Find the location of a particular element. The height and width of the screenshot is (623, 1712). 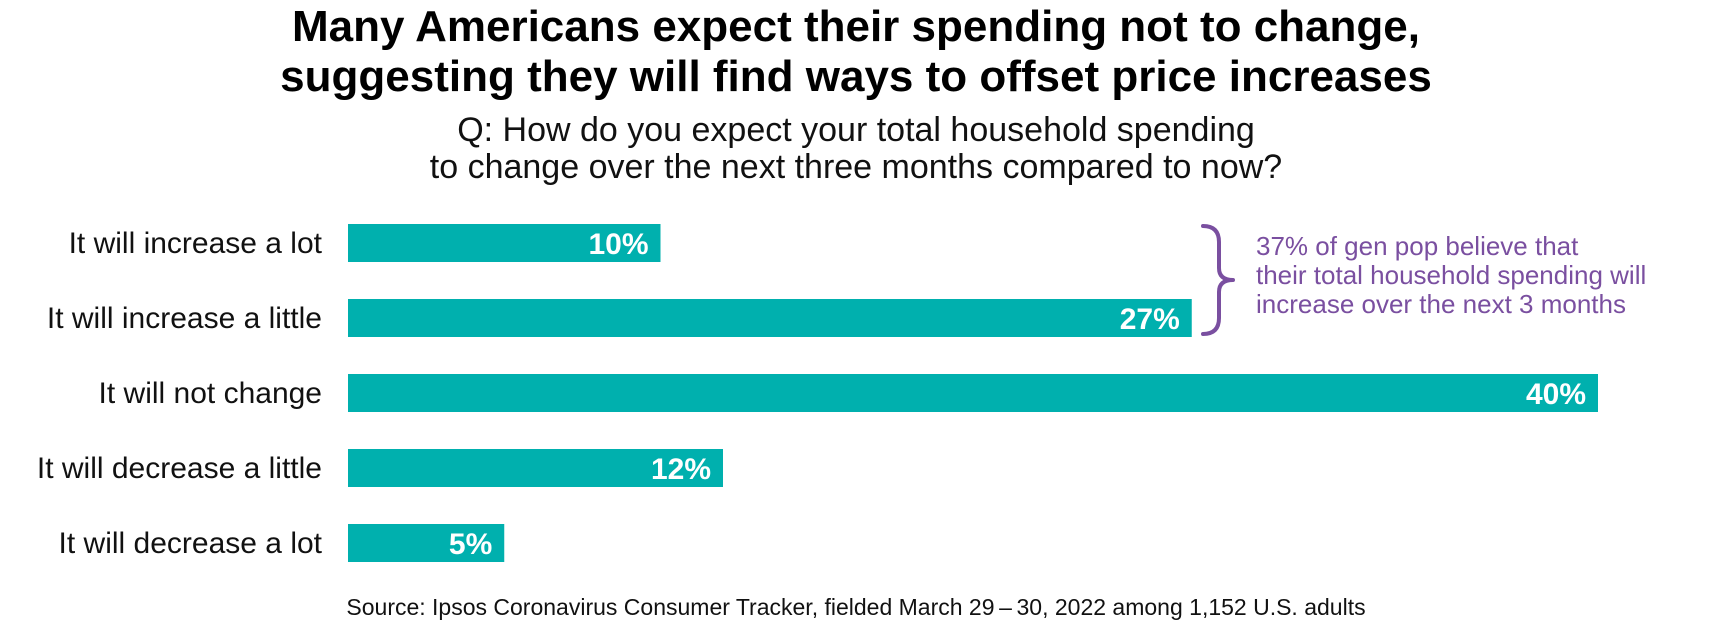

value-label: 27% is located at coordinates (1150, 319).